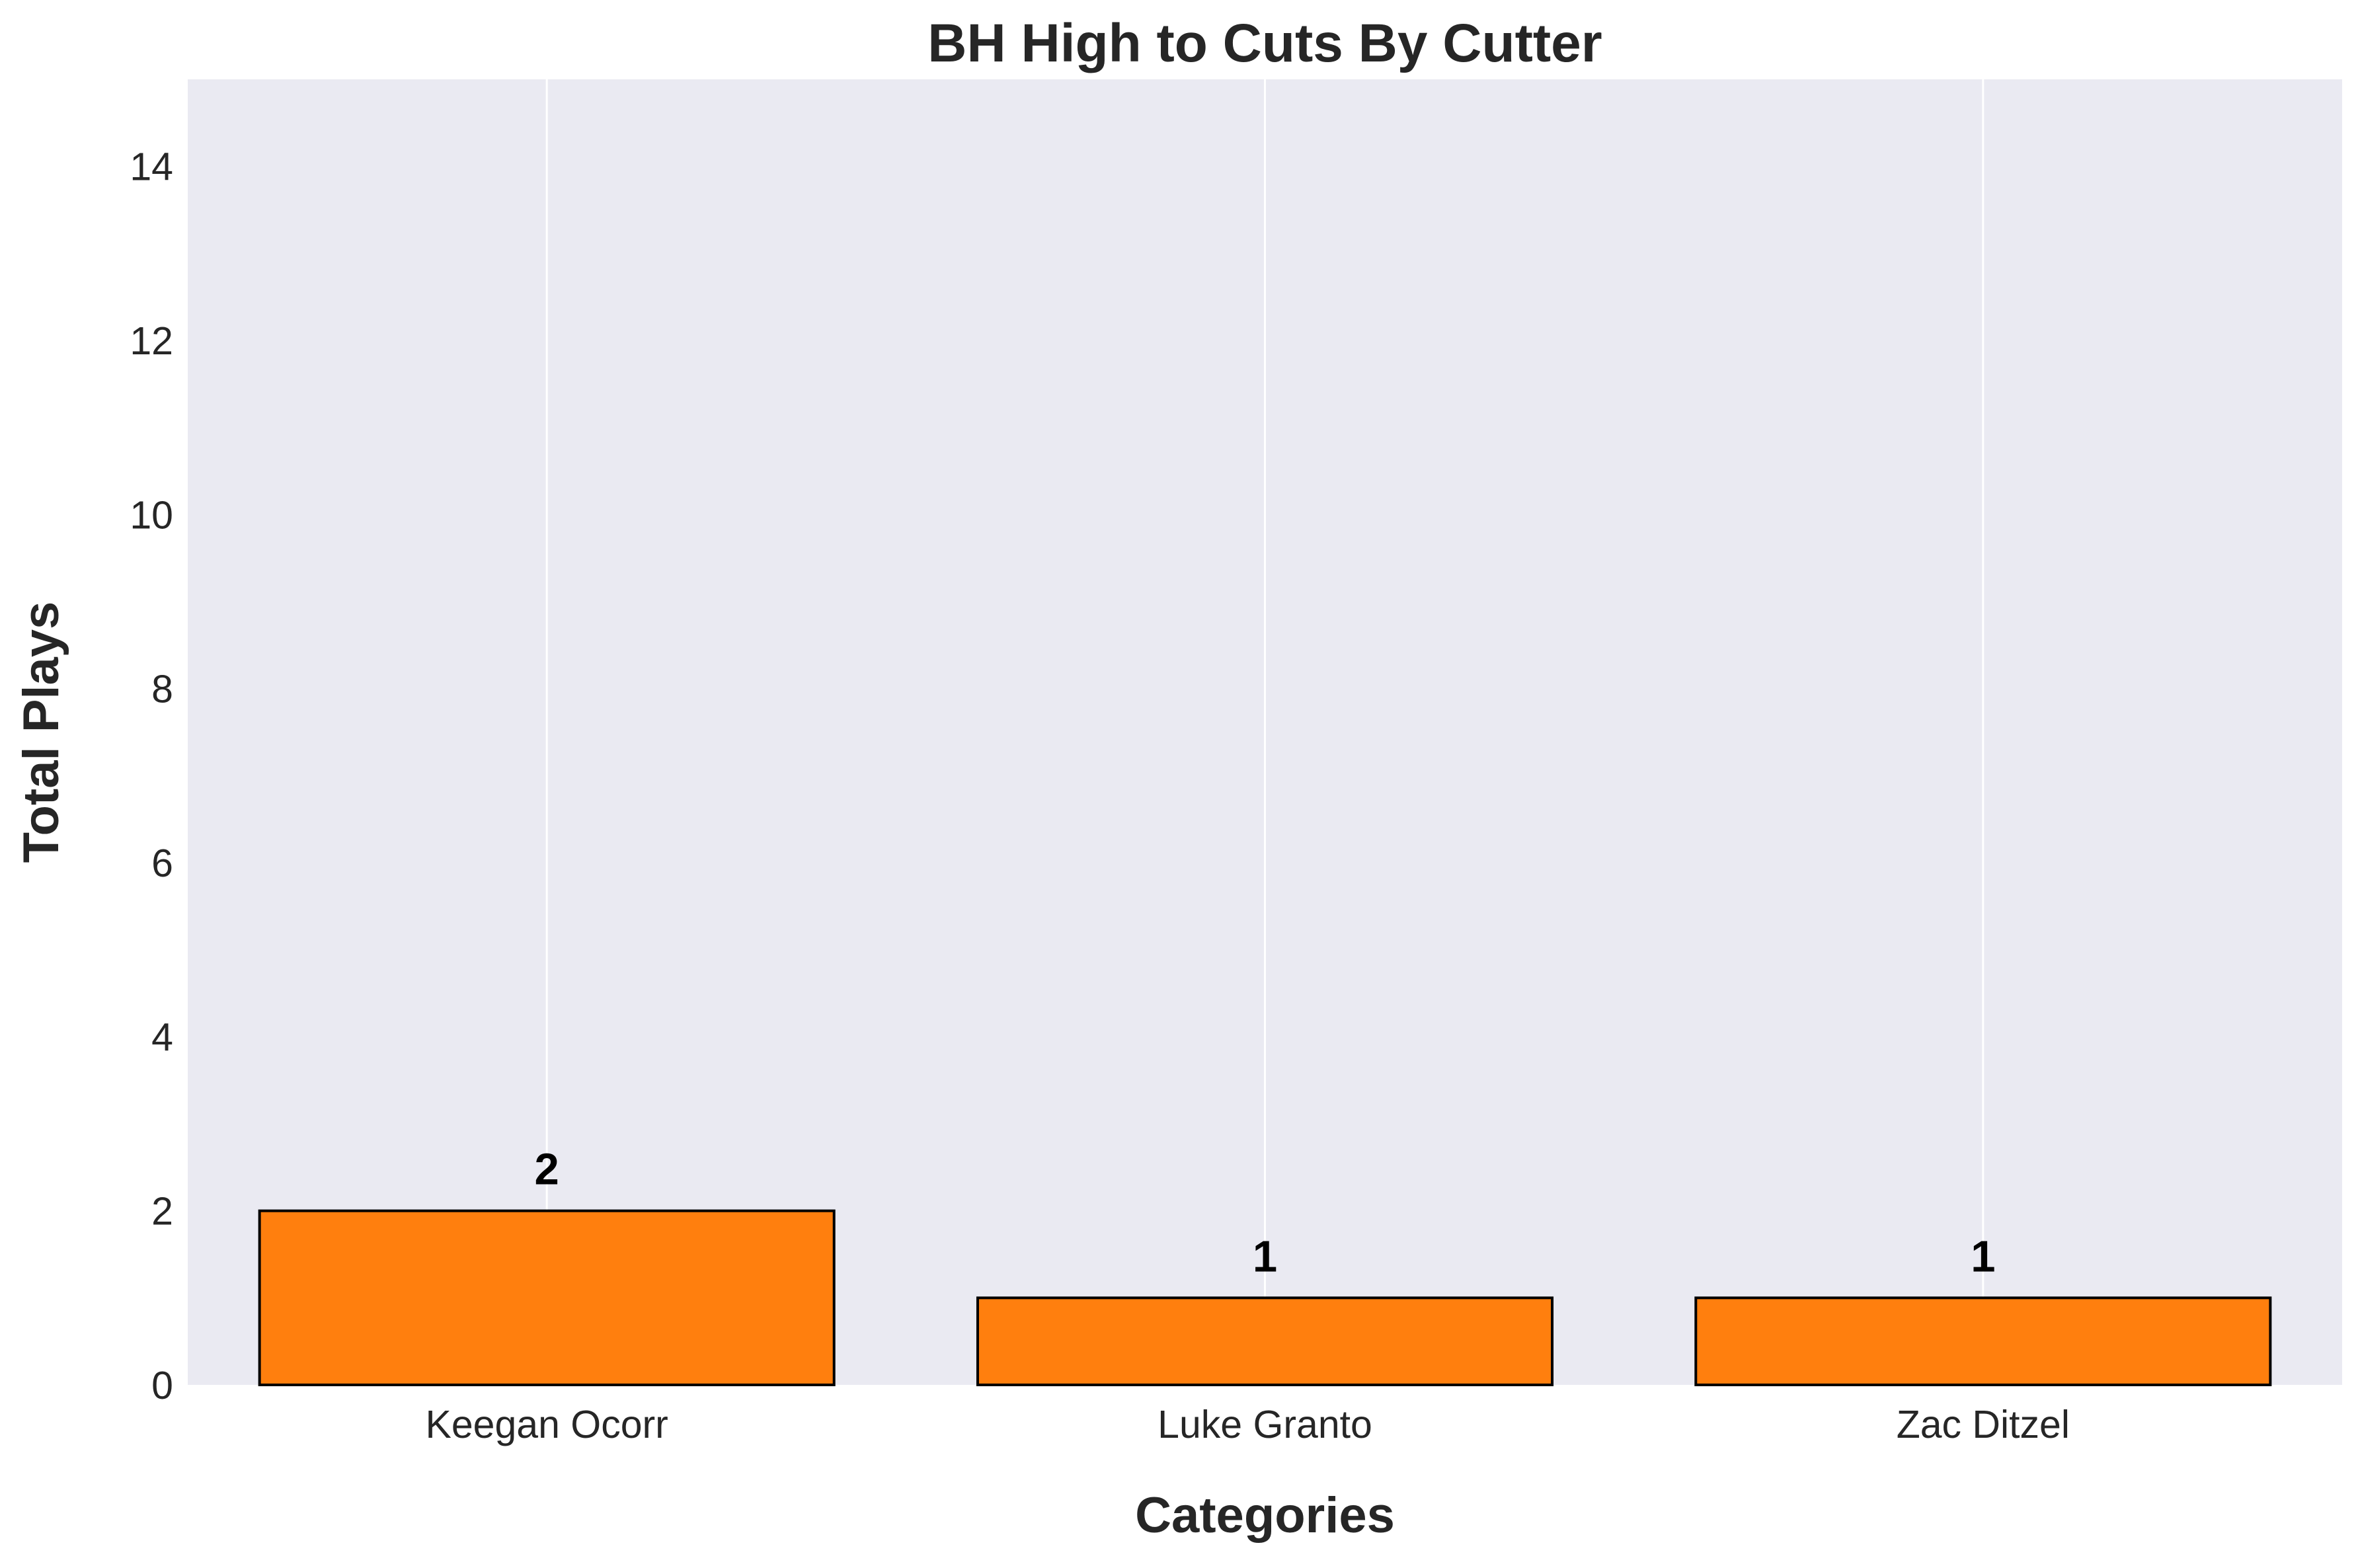  Describe the element at coordinates (1265, 1213) in the screenshot. I see `bar-value-labels: 2 1 1` at that location.